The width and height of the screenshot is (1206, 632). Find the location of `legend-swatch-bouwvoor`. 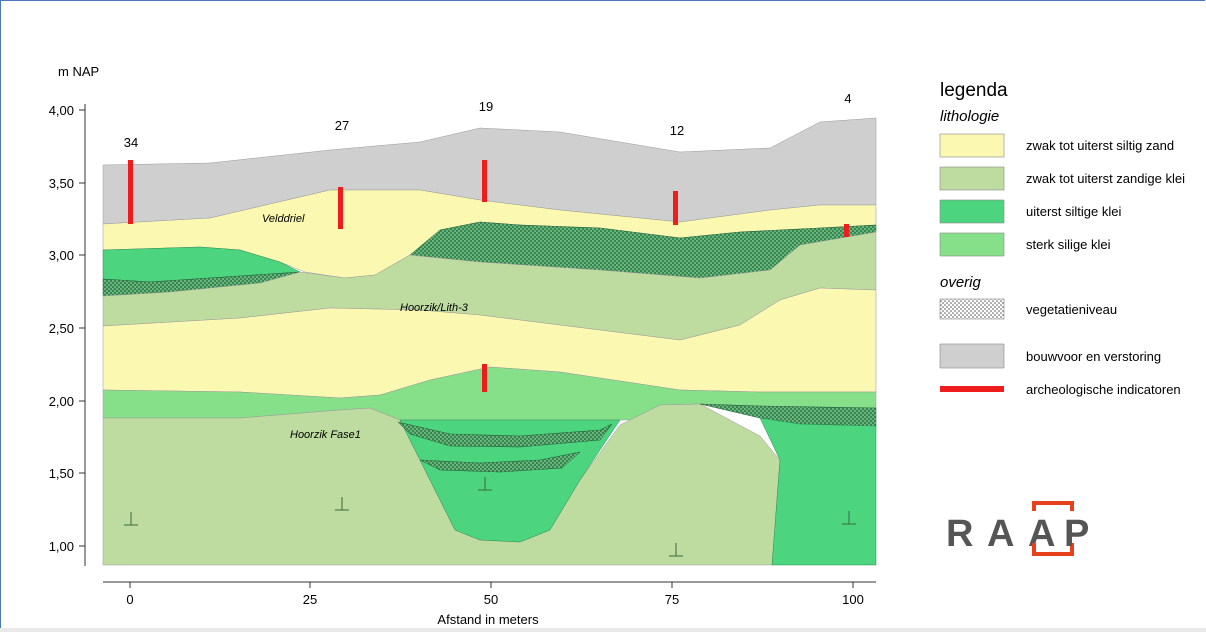

legend-swatch-bouwvoor is located at coordinates (972, 356).